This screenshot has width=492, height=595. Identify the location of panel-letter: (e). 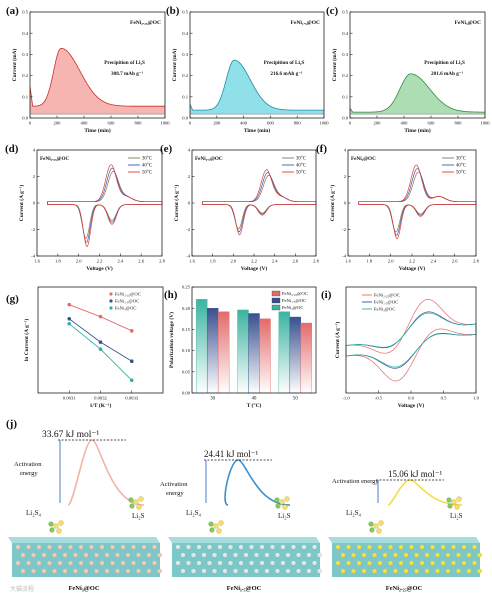
(166, 149).